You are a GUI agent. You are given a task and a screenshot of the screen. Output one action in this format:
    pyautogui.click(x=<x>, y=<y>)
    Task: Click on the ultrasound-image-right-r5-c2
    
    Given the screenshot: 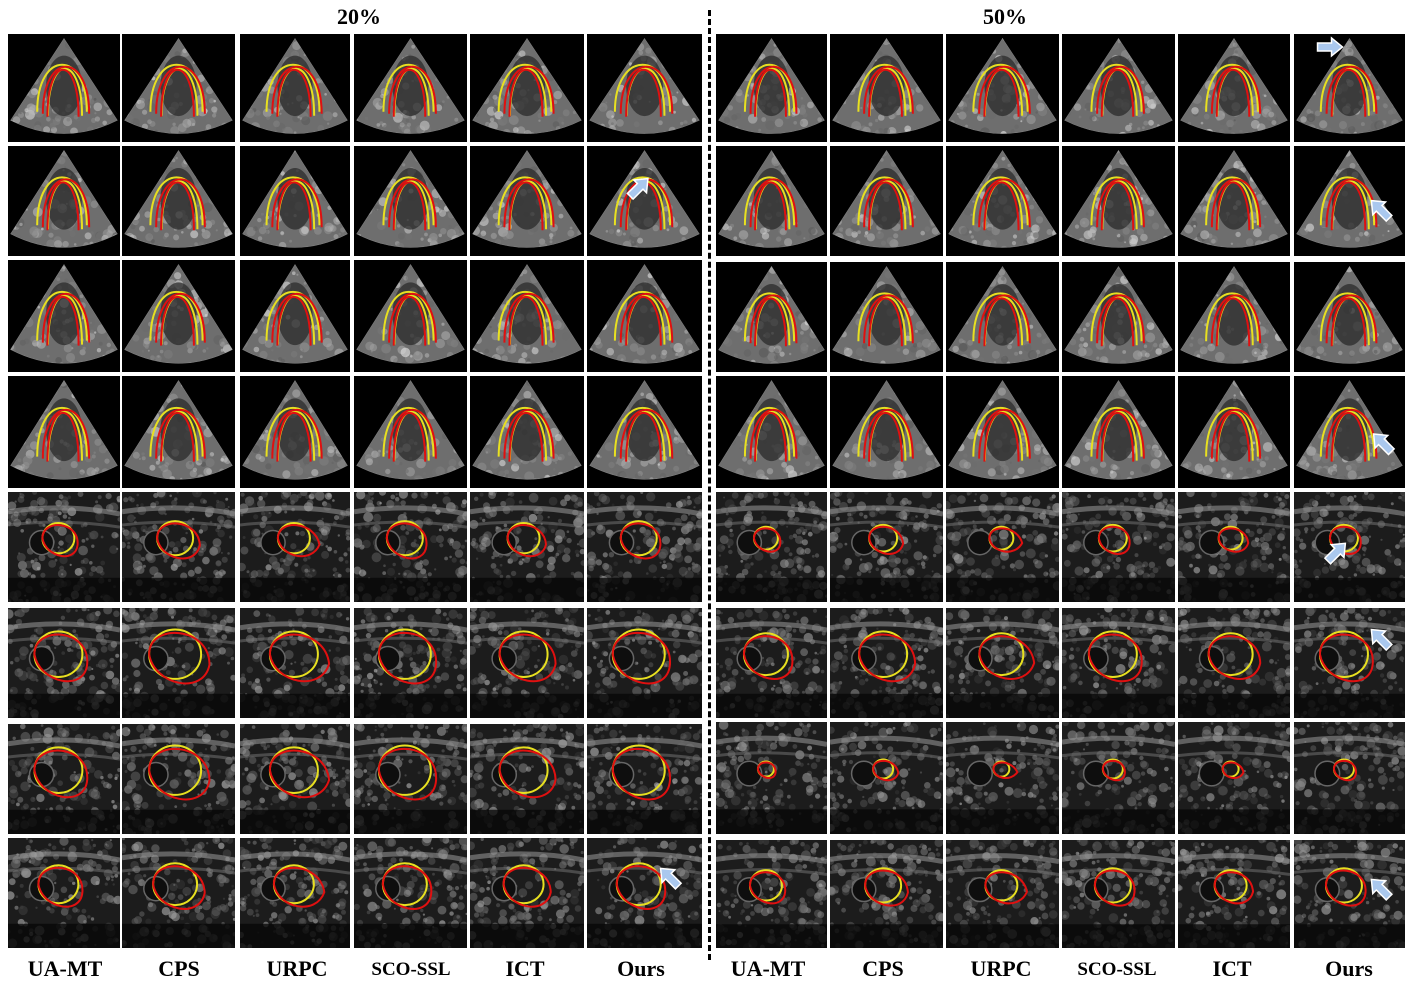 What is the action you would take?
    pyautogui.click(x=886, y=547)
    